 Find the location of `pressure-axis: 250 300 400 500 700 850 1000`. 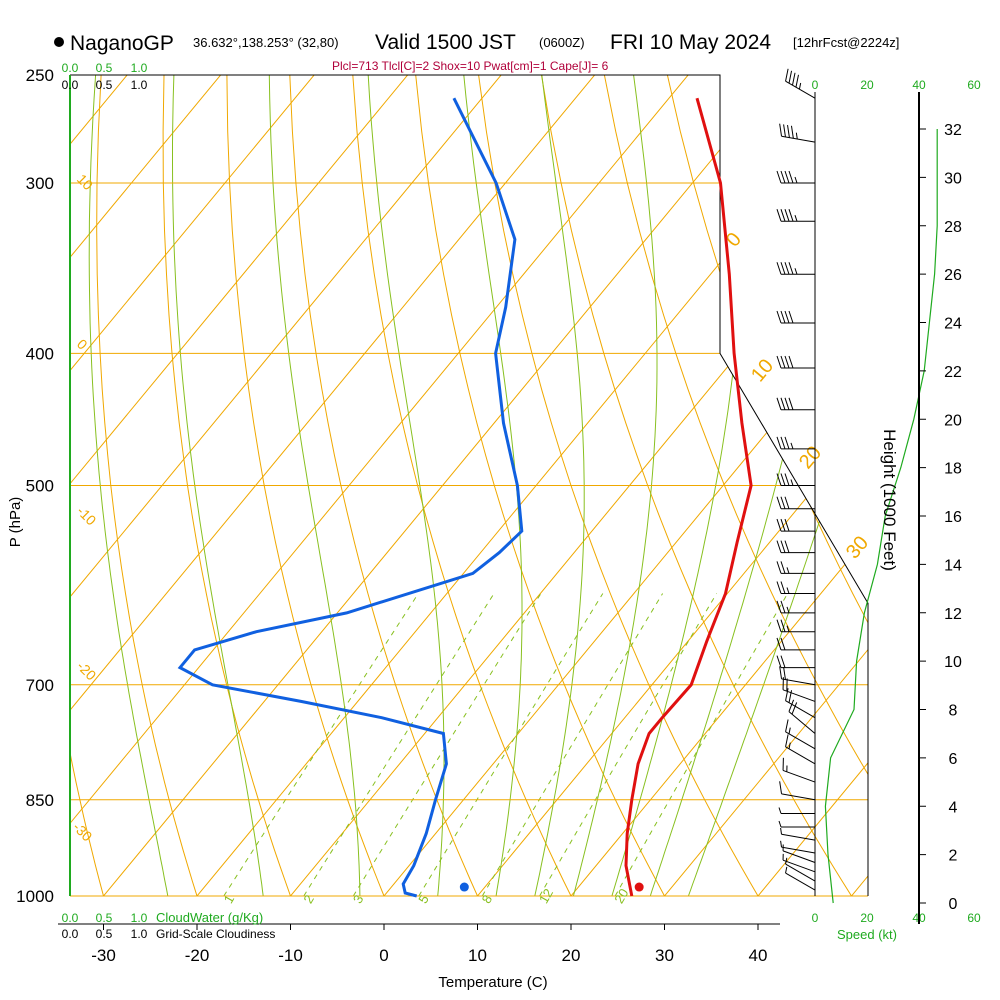

pressure-axis: 250 300 400 500 700 850 1000 is located at coordinates (35, 486).